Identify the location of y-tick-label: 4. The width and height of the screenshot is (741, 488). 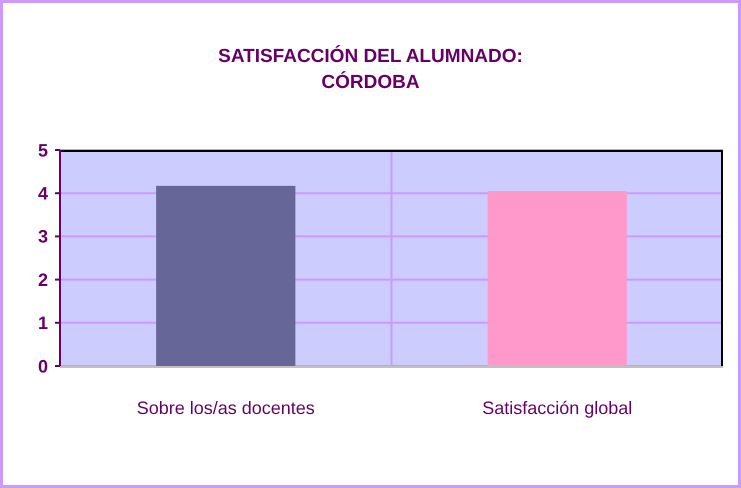
(43, 194).